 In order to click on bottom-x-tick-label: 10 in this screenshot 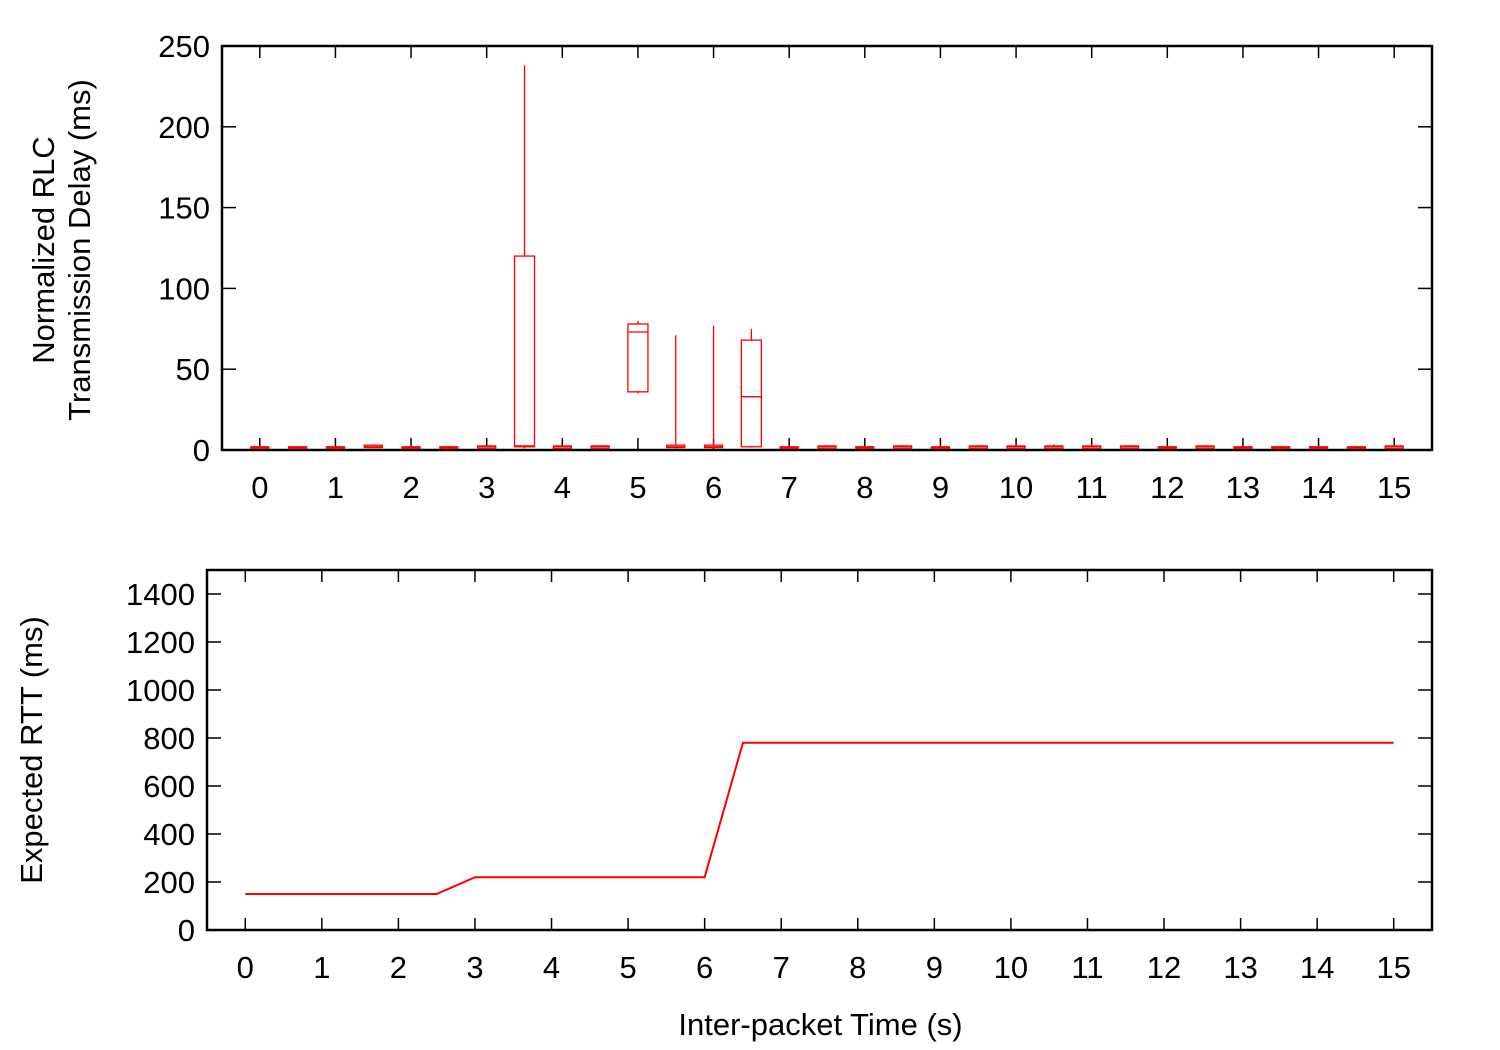, I will do `click(1011, 967)`.